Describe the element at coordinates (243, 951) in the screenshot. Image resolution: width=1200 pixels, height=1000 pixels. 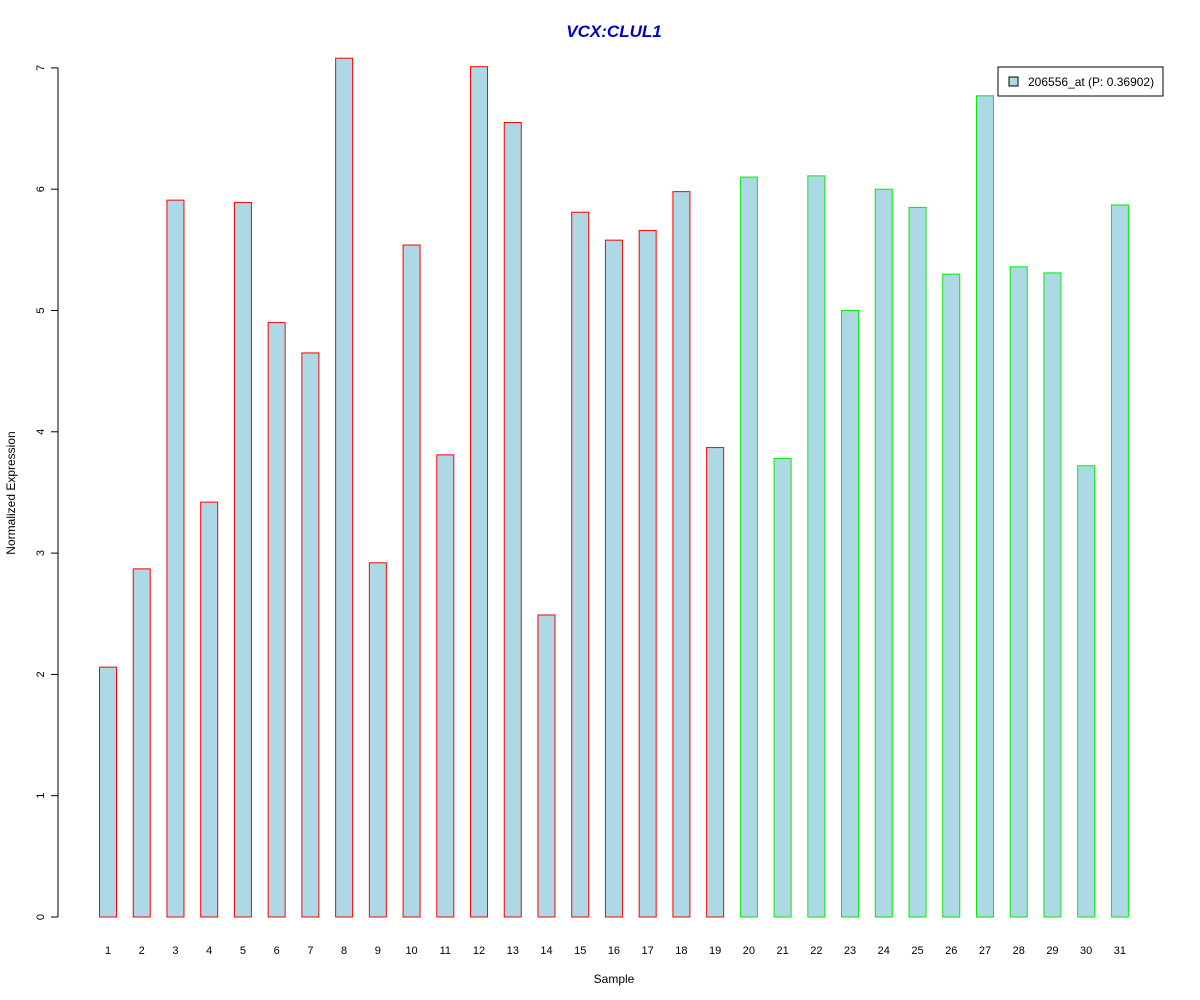
I see `x-tick-label: 5` at that location.